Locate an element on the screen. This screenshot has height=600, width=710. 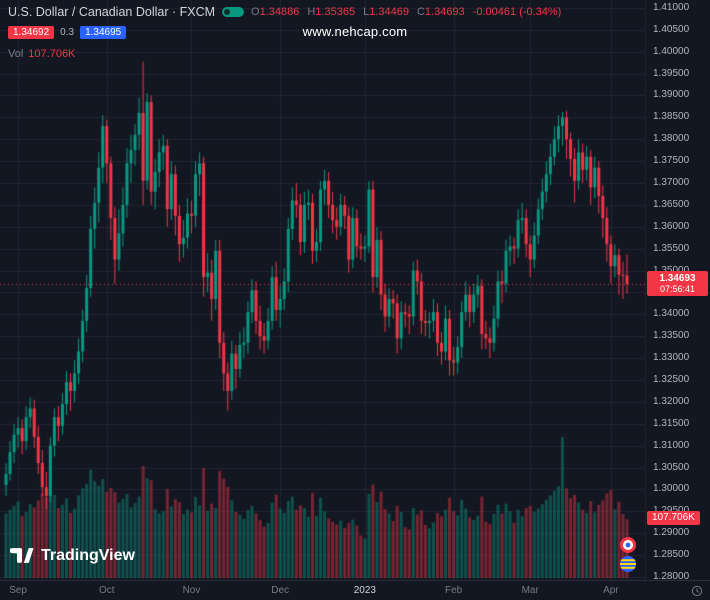
ohlc-high-label: H is located at coordinates (311, 12).